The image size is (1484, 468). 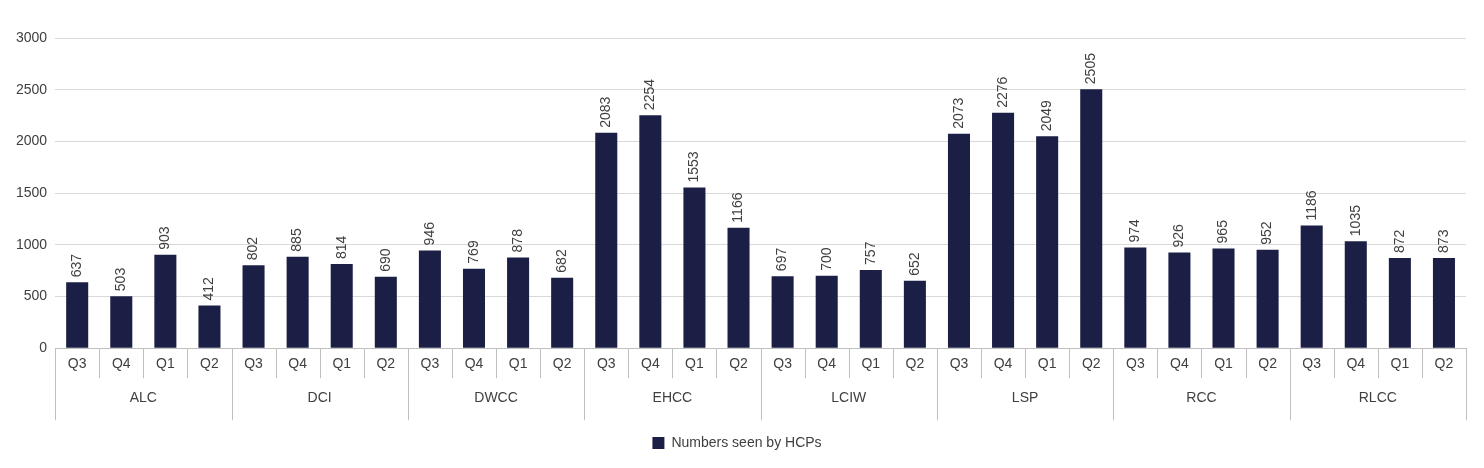 I want to click on text: EHCC, so click(x=672, y=397).